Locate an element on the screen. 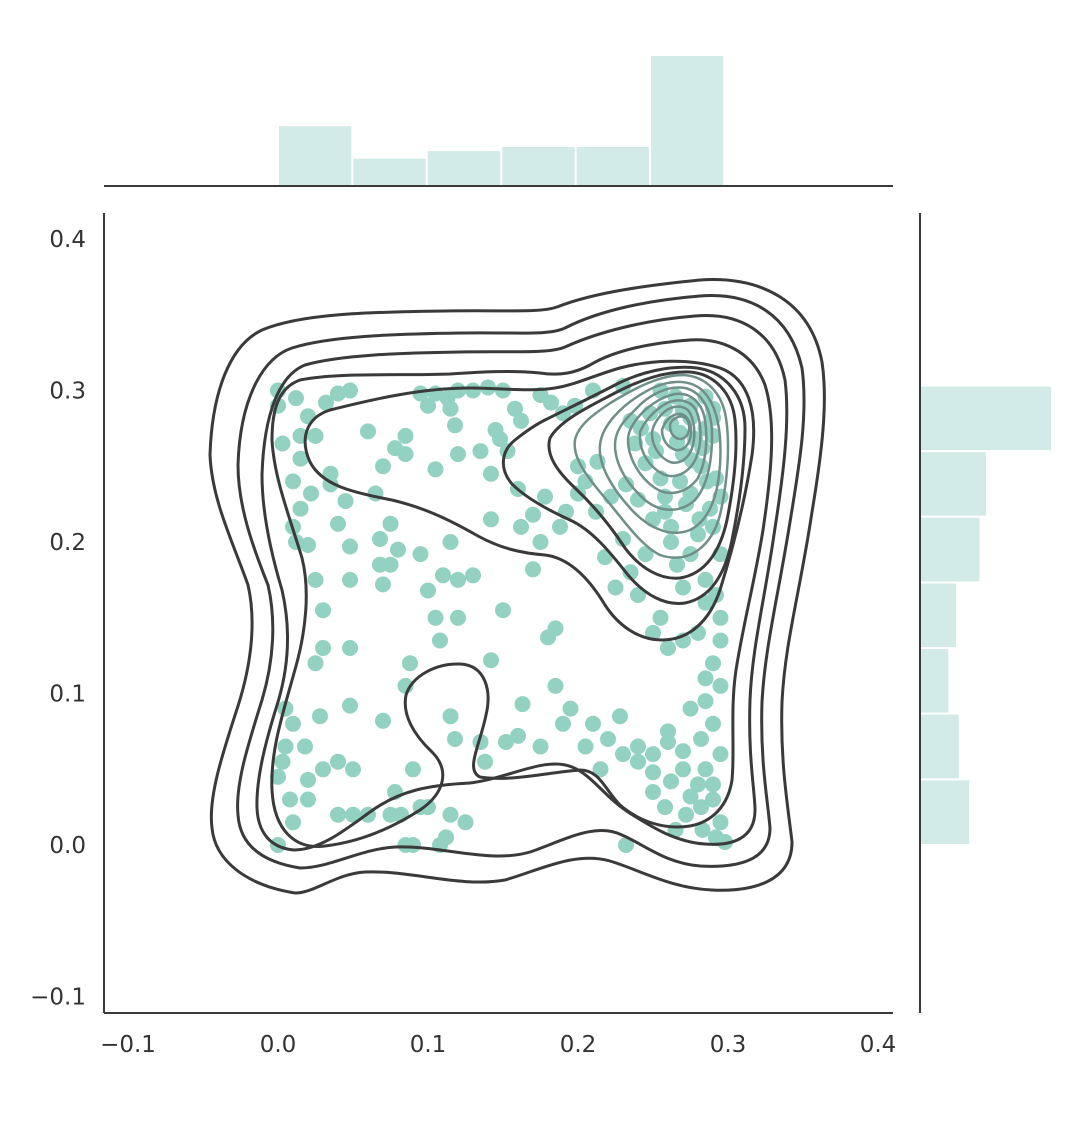 This screenshot has width=1084, height=1134. x-histogram-bar is located at coordinates (538, 166).